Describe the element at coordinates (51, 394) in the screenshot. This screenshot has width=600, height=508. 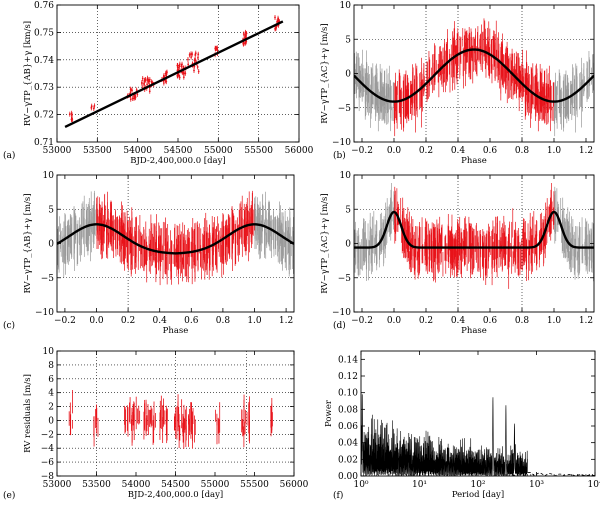
I see `y-tick-label: 4` at that location.